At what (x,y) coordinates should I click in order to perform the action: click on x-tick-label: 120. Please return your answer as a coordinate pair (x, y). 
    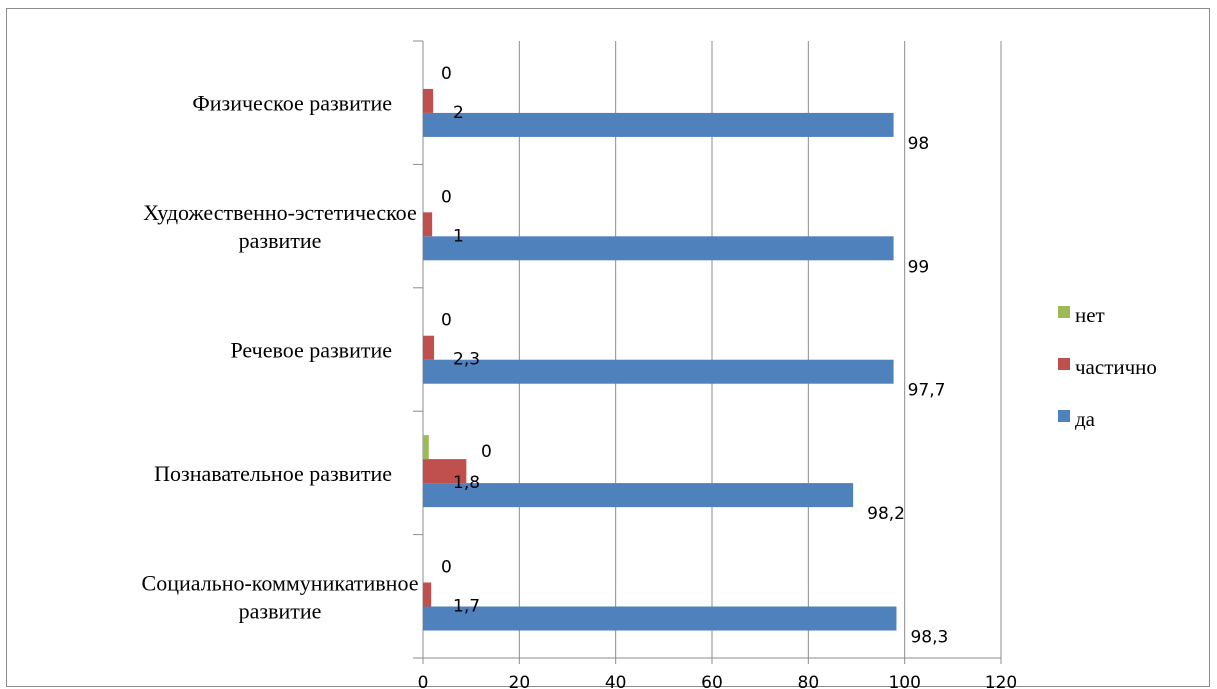
    Looking at the image, I should click on (1001, 681).